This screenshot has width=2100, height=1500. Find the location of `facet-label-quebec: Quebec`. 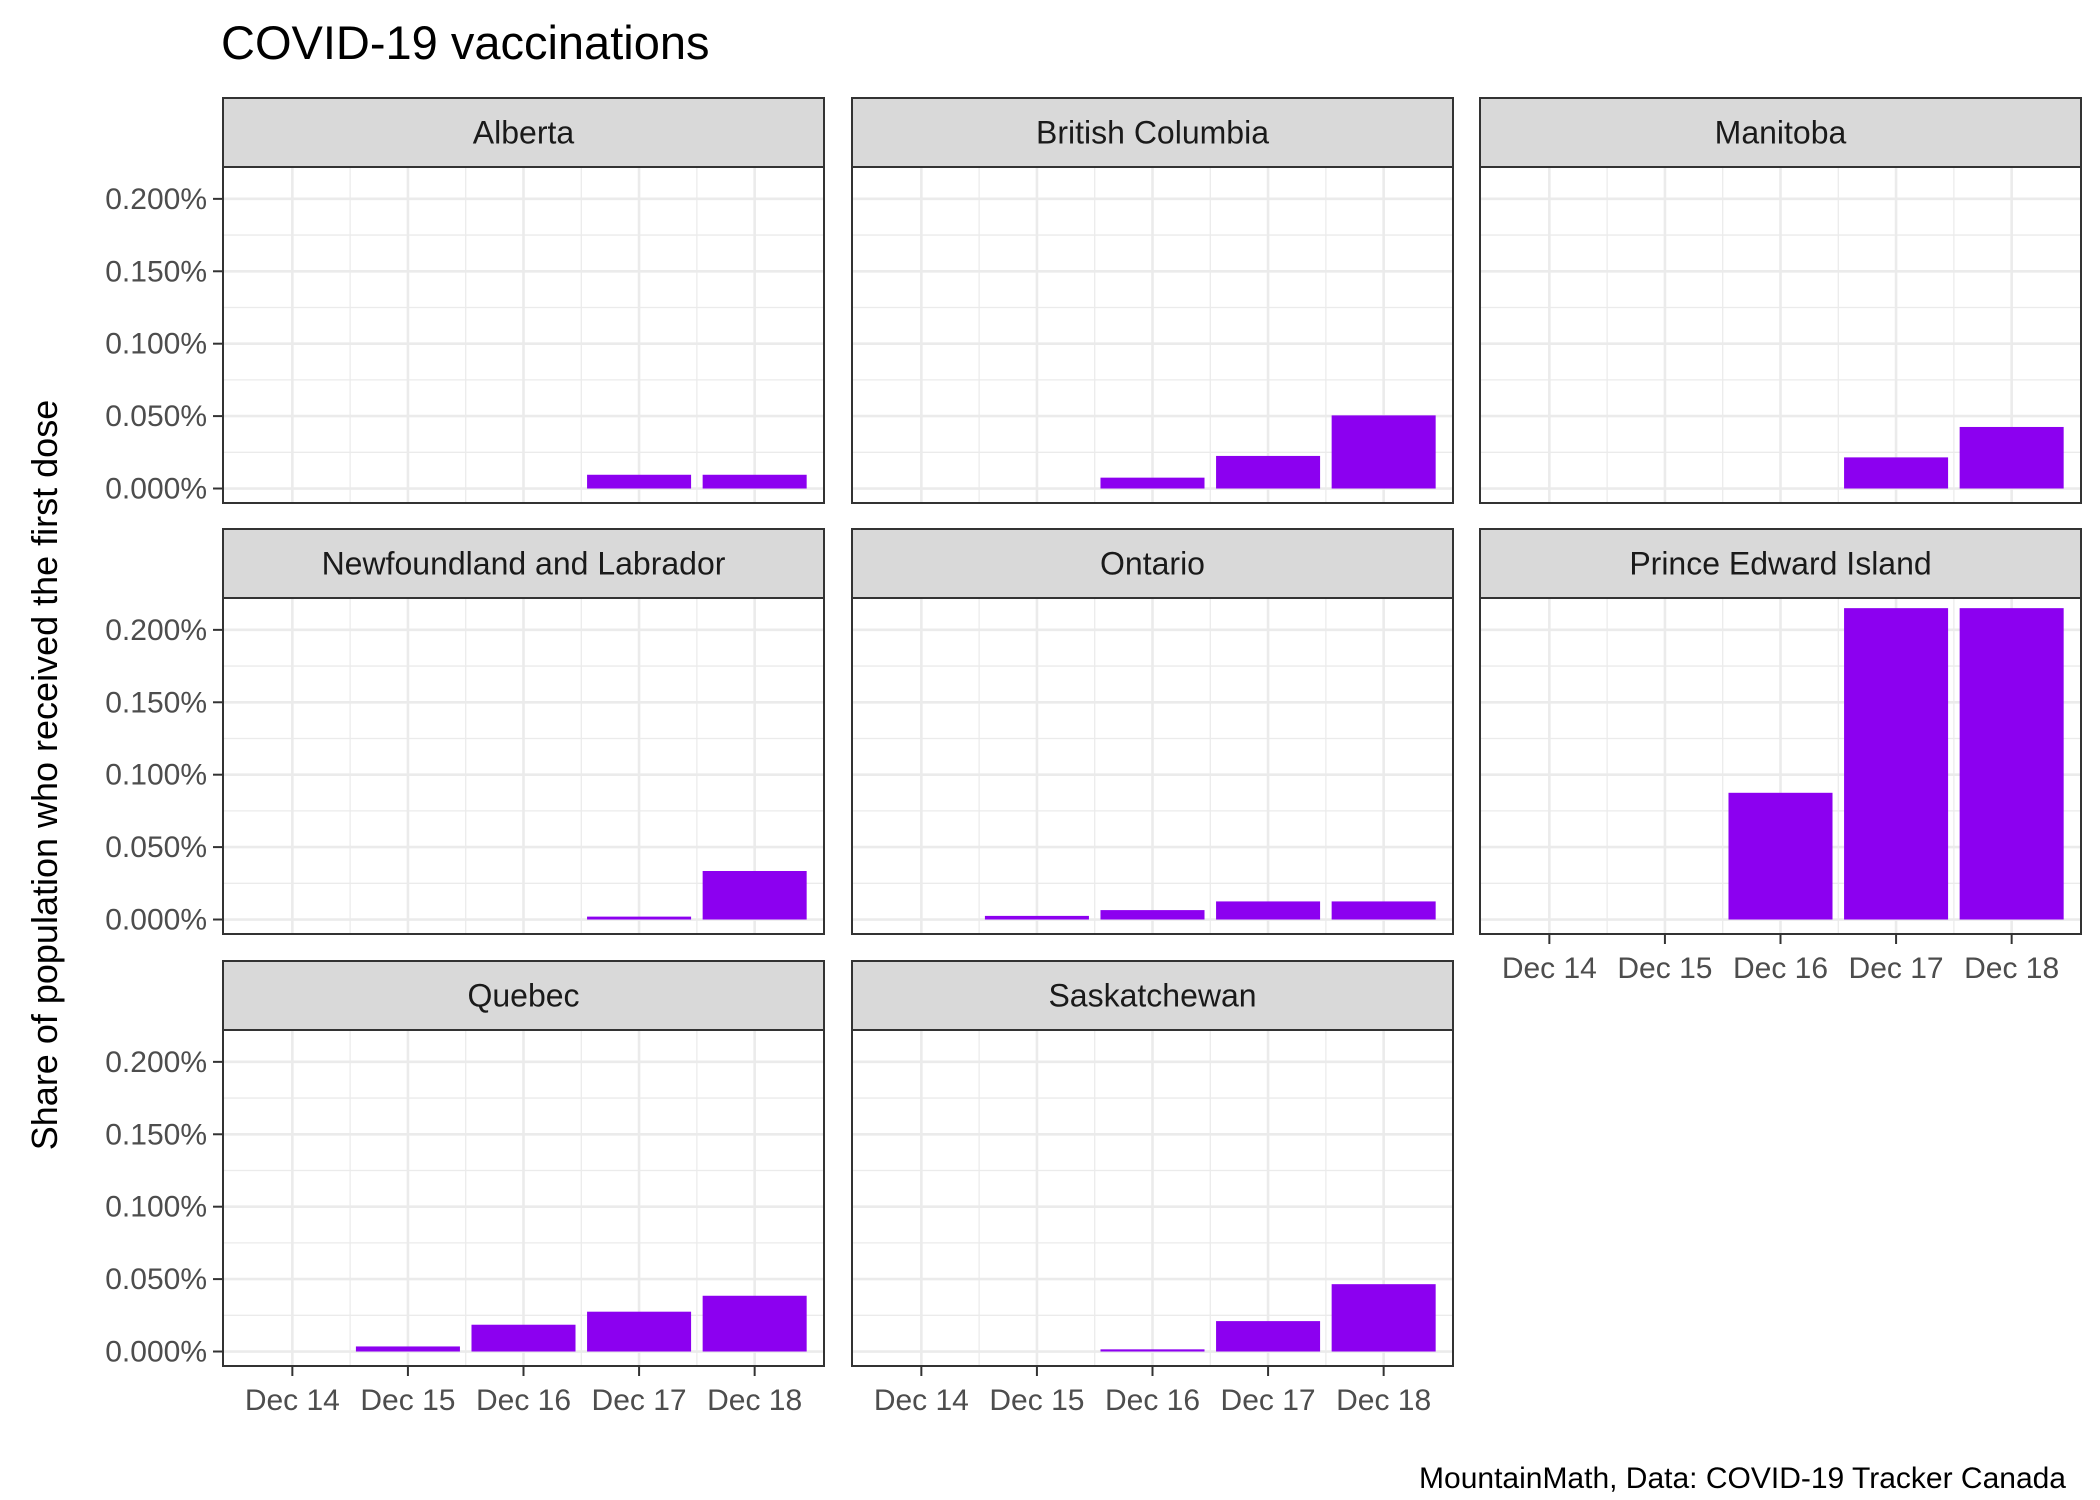

facet-label-quebec: Quebec is located at coordinates (523, 996).